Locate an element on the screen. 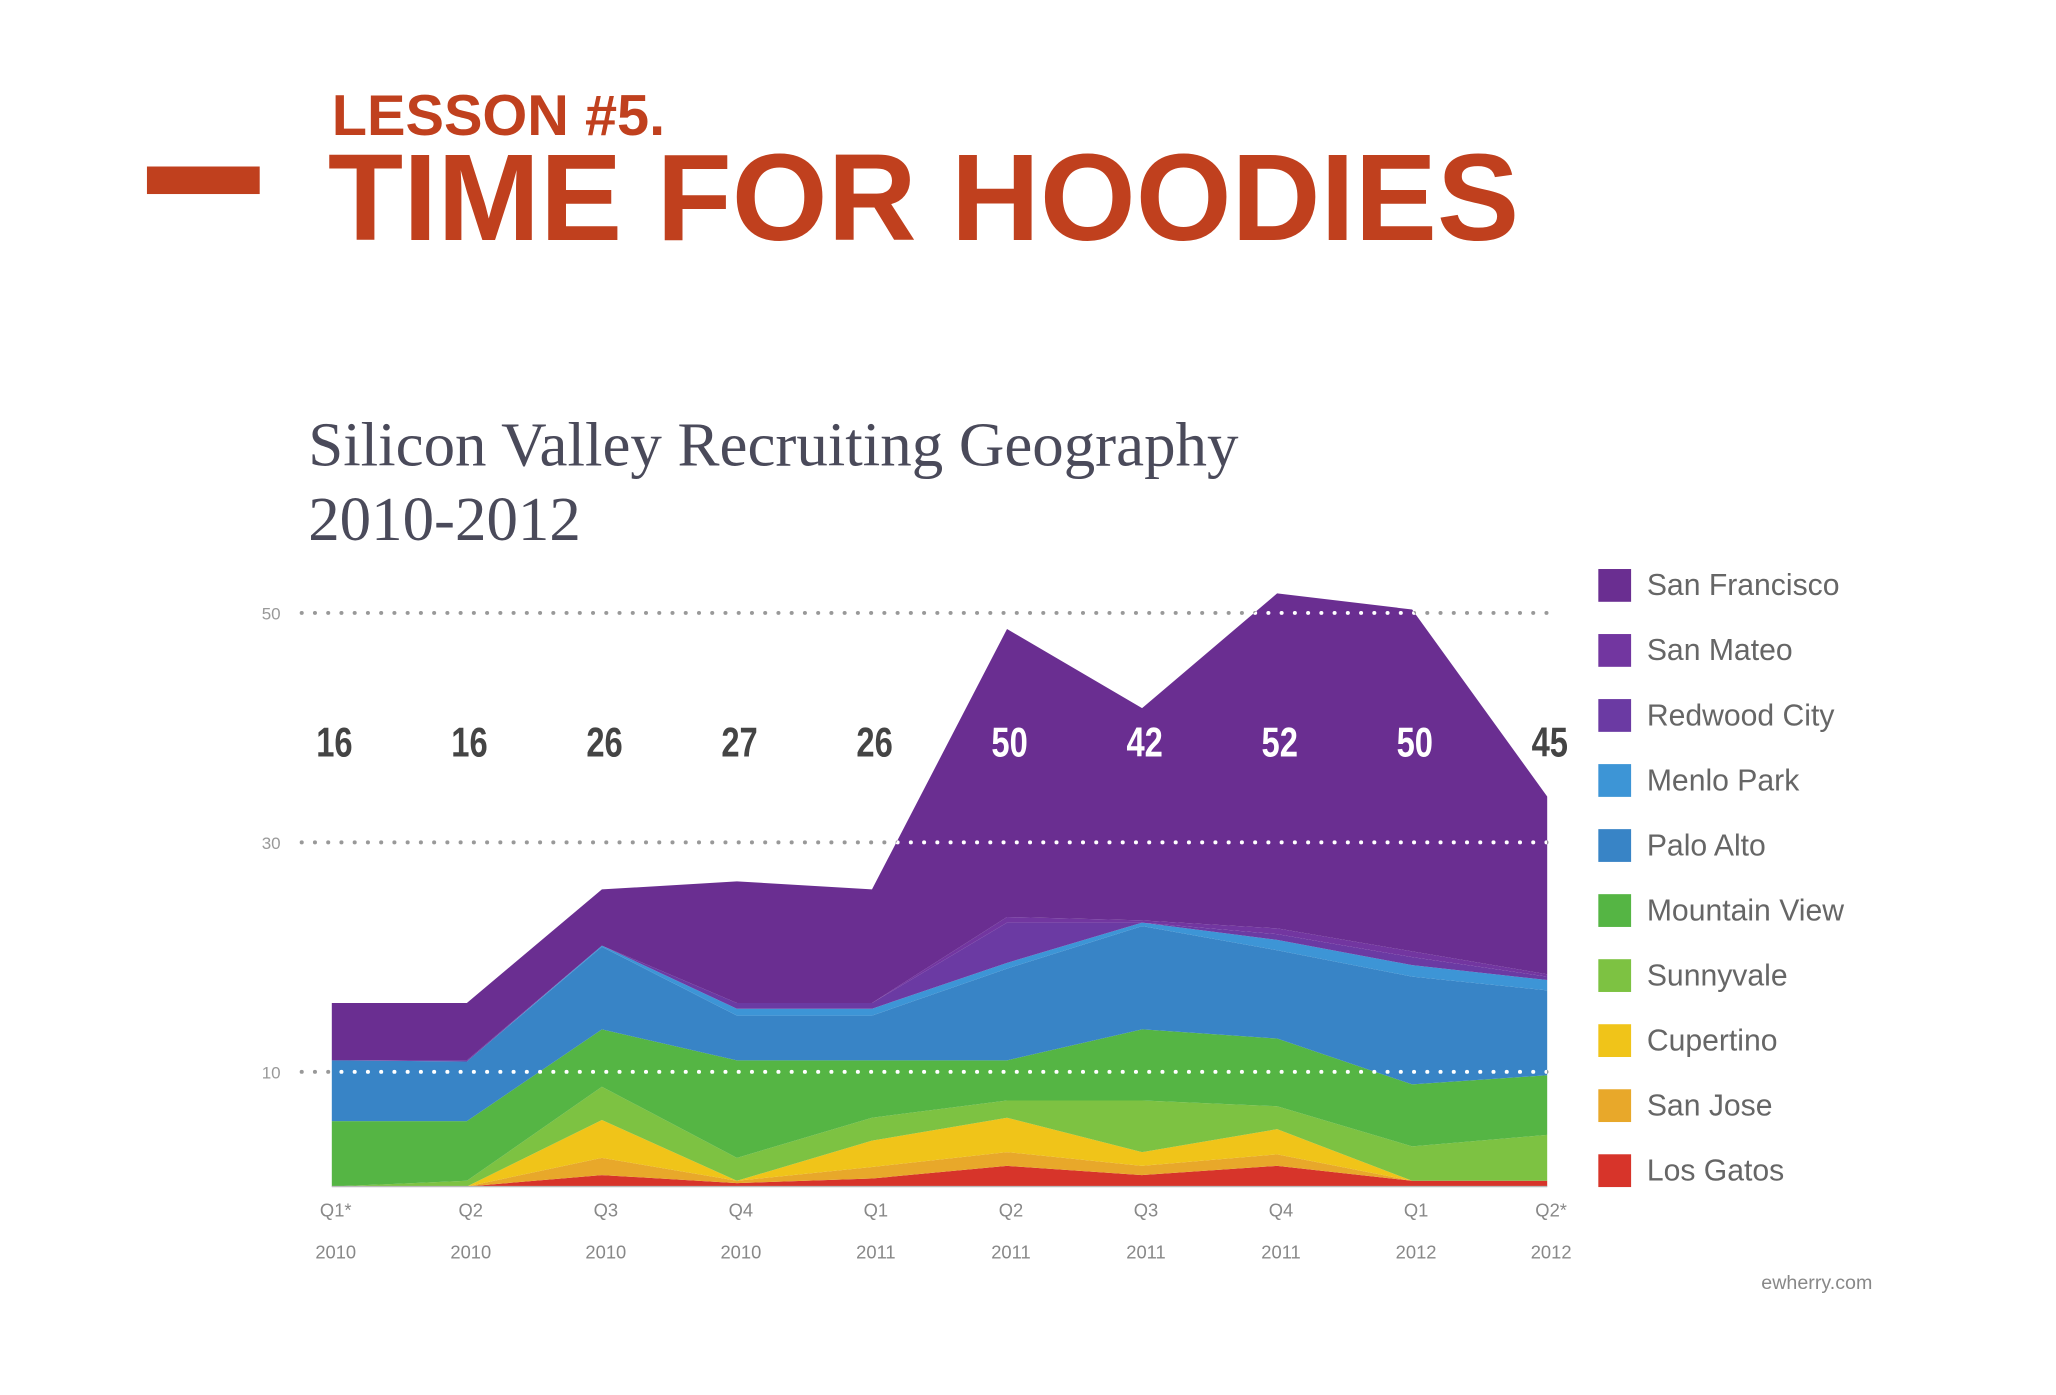 This screenshot has width=2056, height=1395. kicker: LESSON #5. is located at coordinates (498, 116).